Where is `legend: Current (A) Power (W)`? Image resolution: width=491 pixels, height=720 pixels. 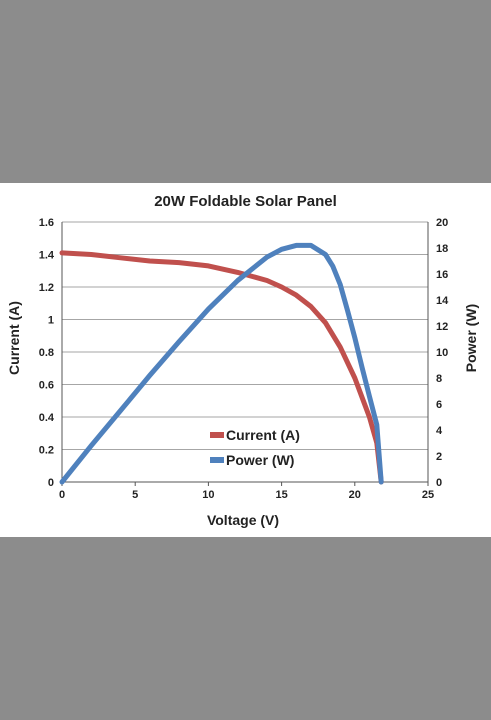 legend: Current (A) Power (W) is located at coordinates (255, 447).